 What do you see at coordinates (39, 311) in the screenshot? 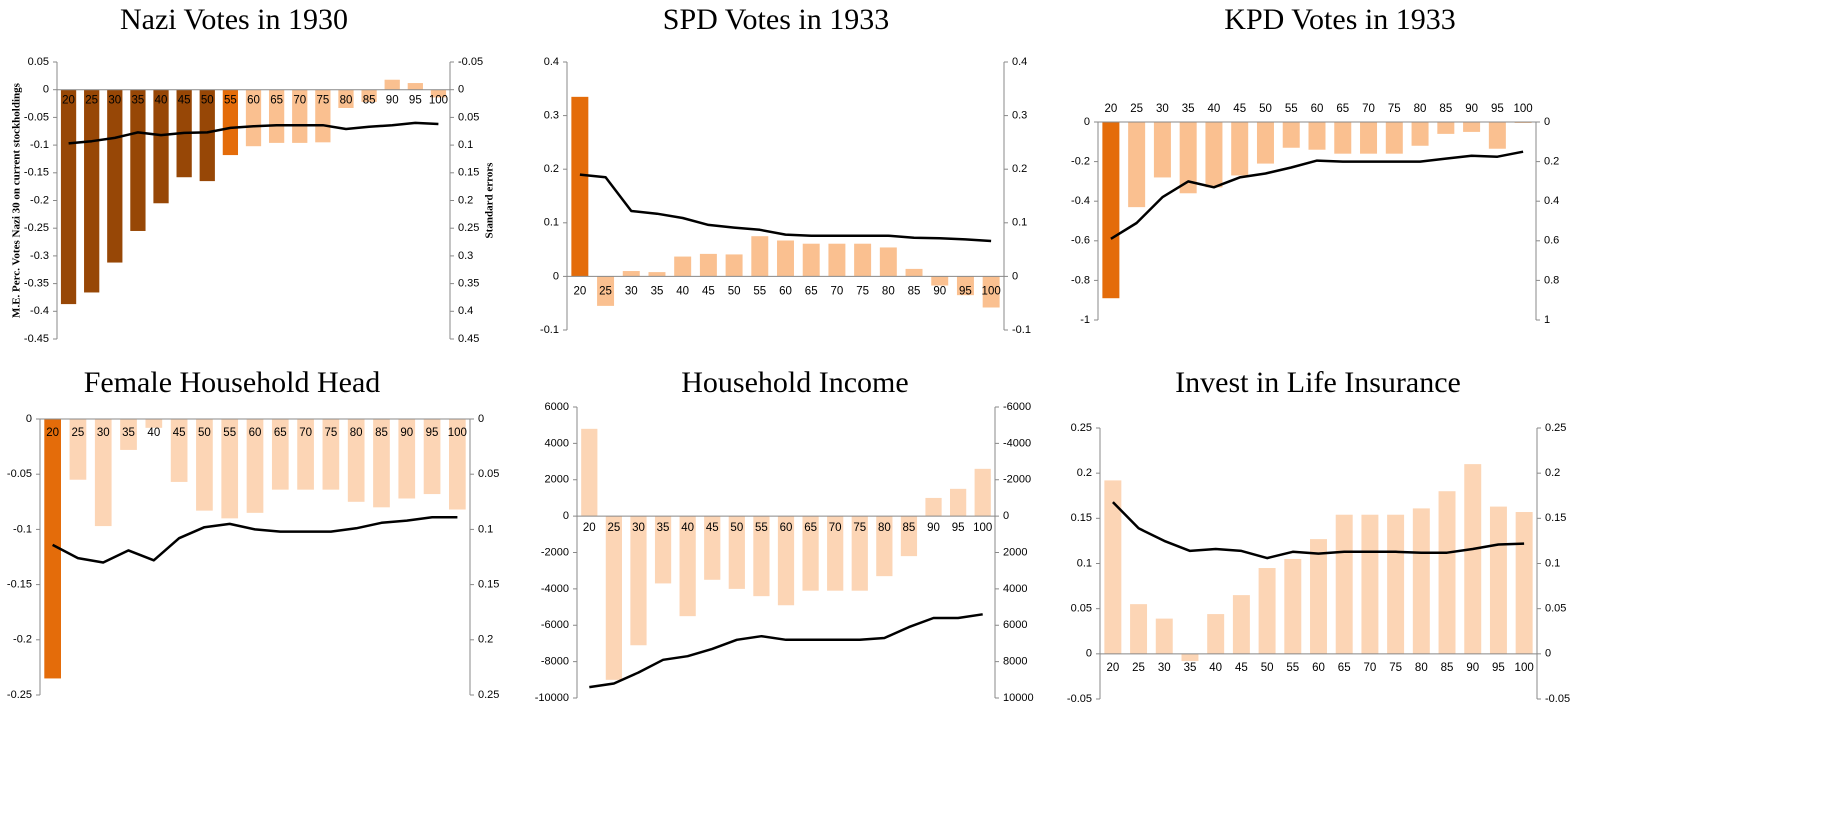
I see `y-tick-label: -0.4` at bounding box center [39, 311].